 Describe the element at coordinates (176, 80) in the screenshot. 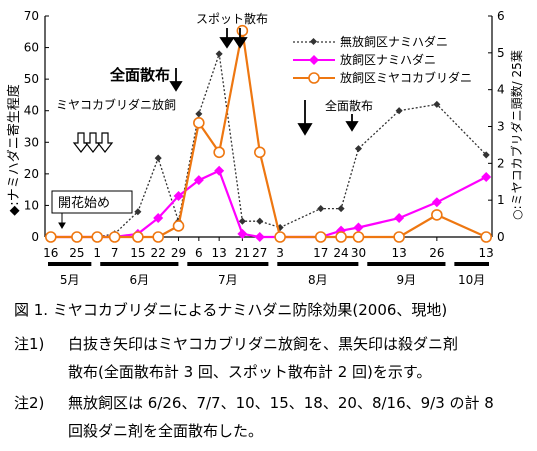

I see `full1-arrow` at that location.